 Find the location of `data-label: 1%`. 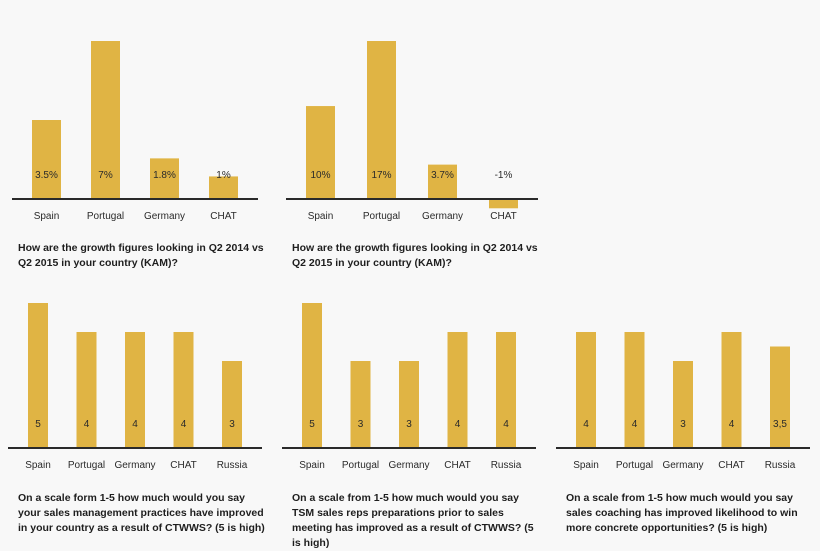

data-label: 1% is located at coordinates (223, 175).